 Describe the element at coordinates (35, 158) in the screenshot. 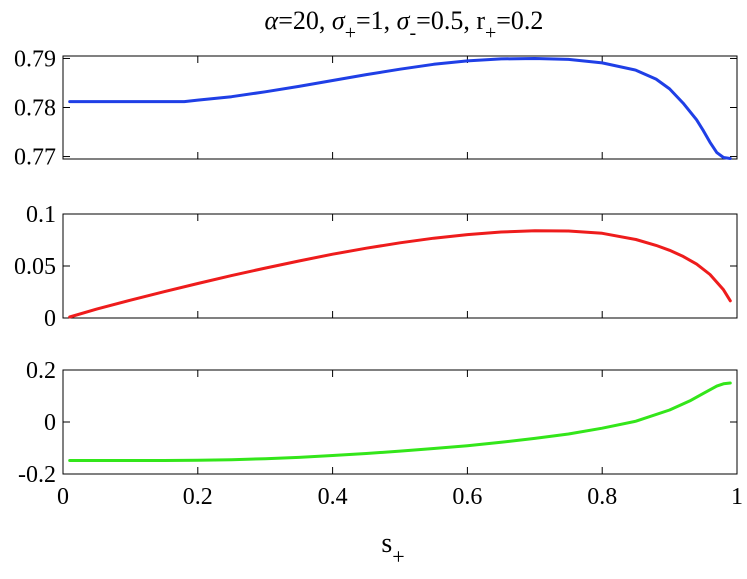

I see `y-tick-label: 0.77` at that location.